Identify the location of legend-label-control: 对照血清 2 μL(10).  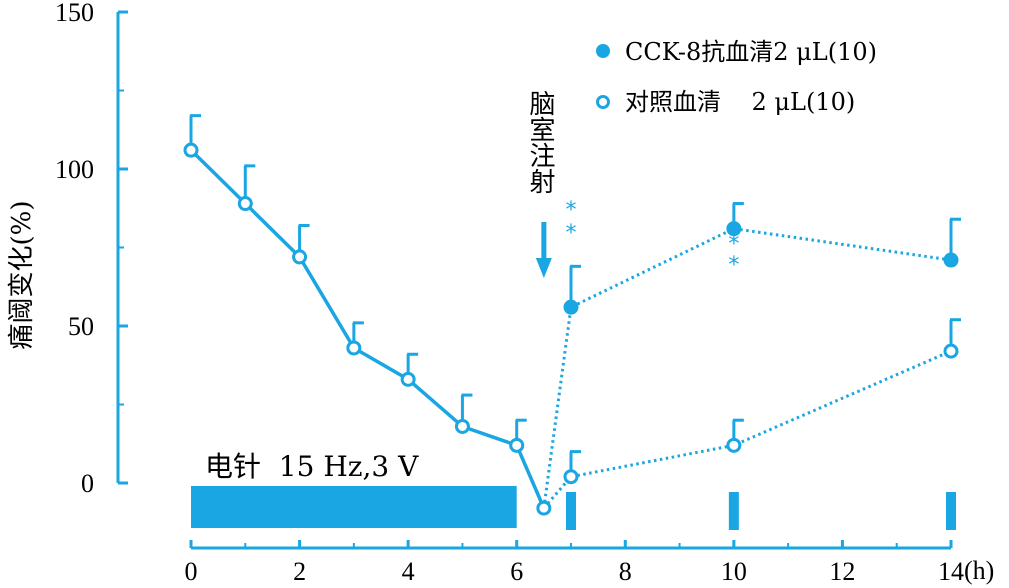
(740, 102).